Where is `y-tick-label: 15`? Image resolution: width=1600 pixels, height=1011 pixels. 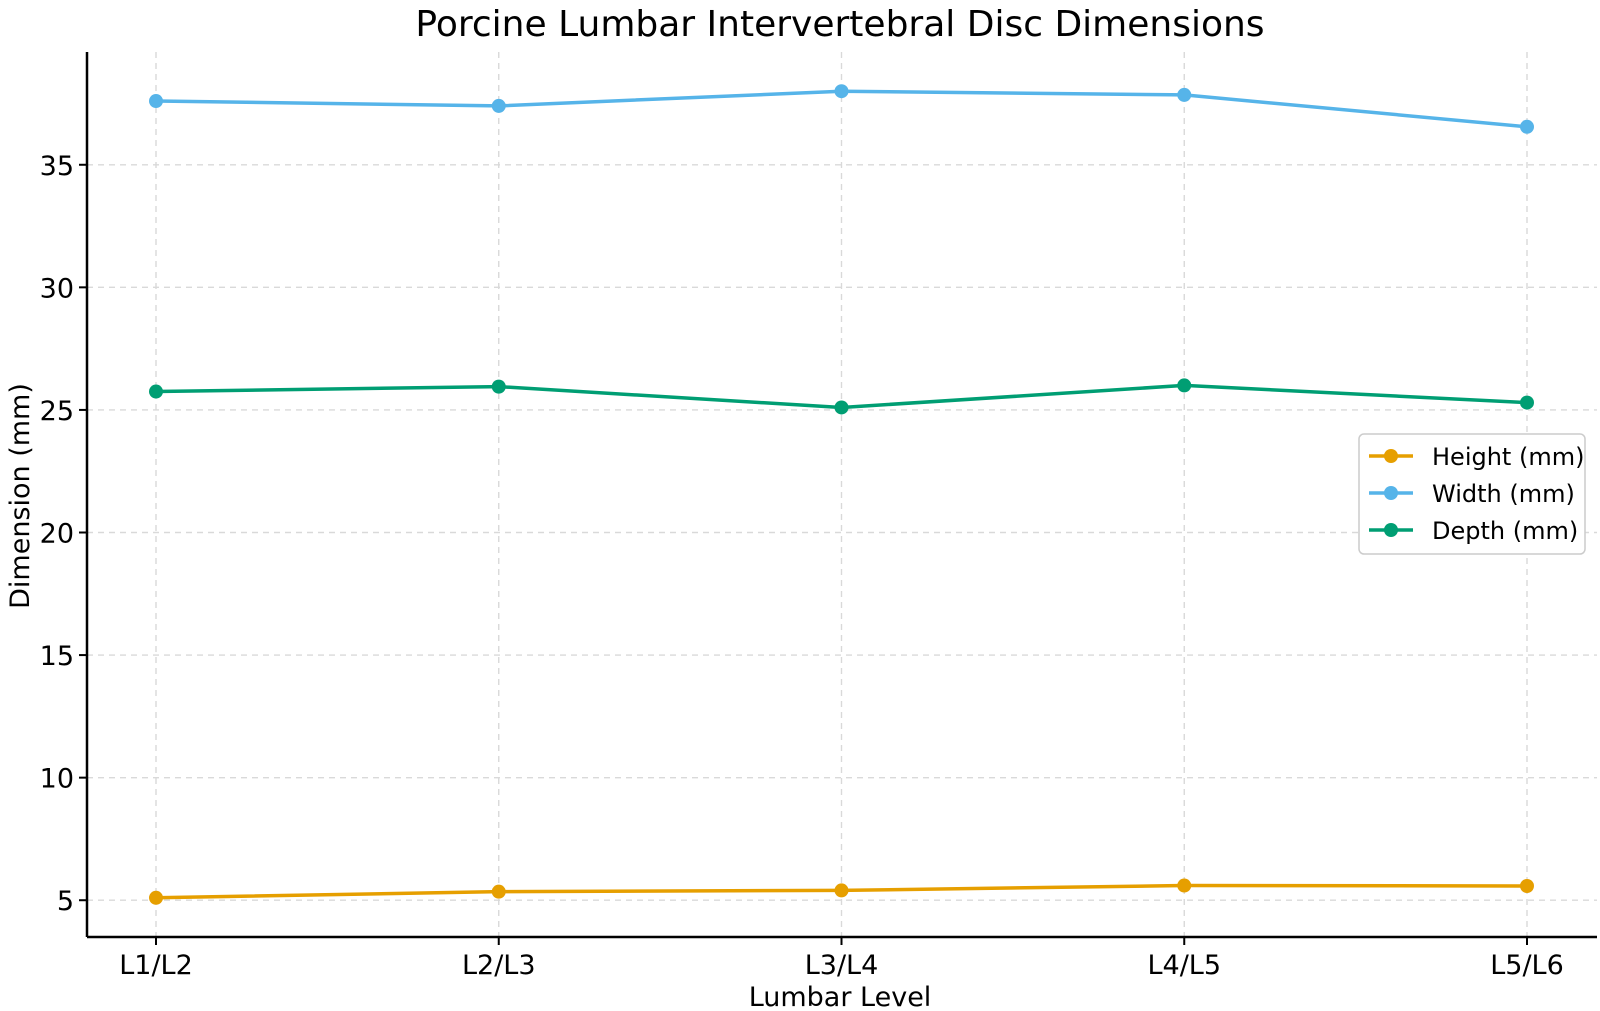
y-tick-label: 15 is located at coordinates (57, 656).